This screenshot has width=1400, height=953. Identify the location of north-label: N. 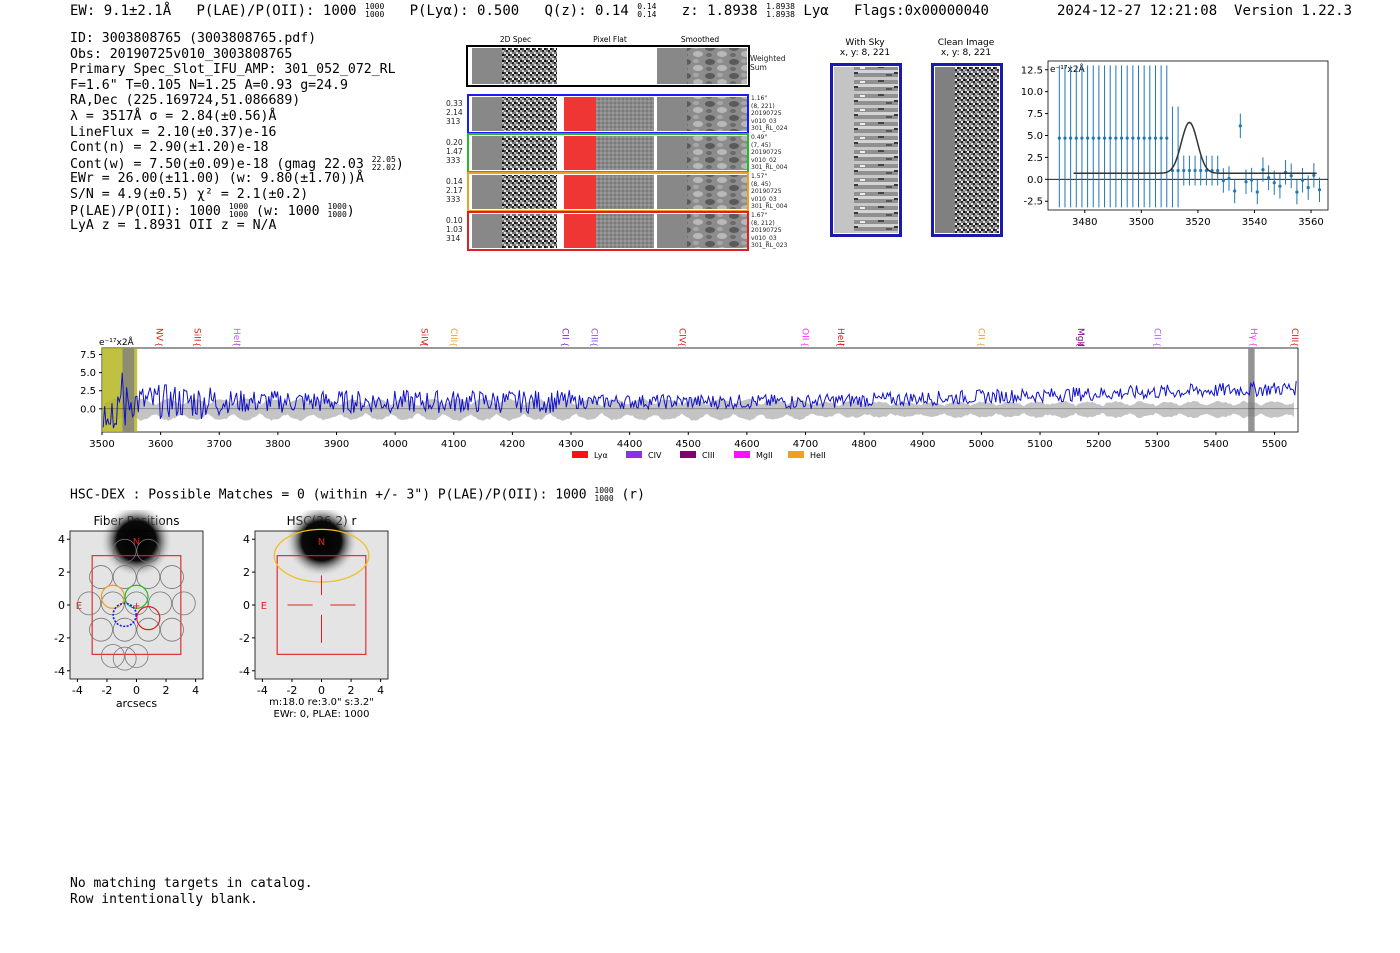
(321, 542).